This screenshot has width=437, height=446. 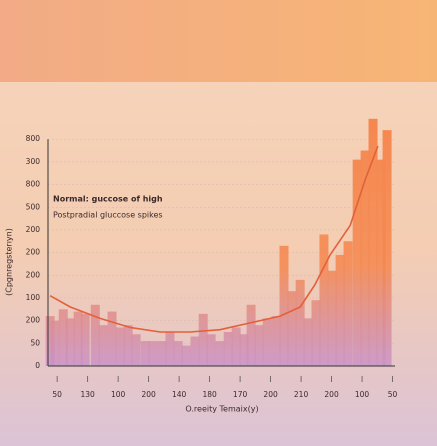 I want to click on x-tick-label: 210, so click(x=301, y=394).